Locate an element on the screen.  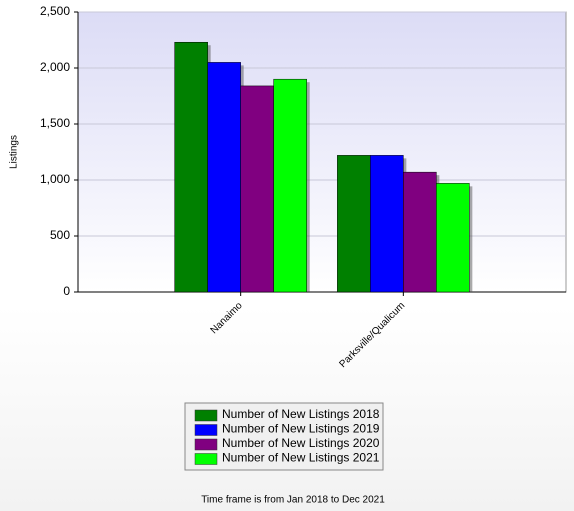
legend is located at coordinates (284, 436).